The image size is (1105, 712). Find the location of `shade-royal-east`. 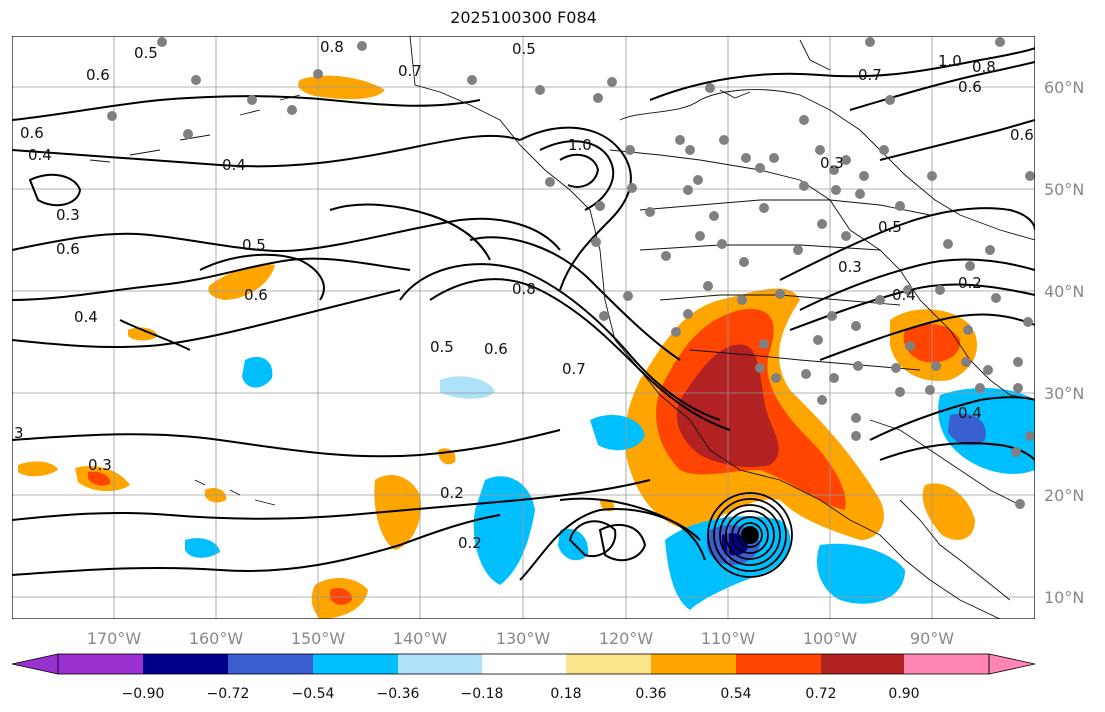

shade-royal-east is located at coordinates (967, 429).